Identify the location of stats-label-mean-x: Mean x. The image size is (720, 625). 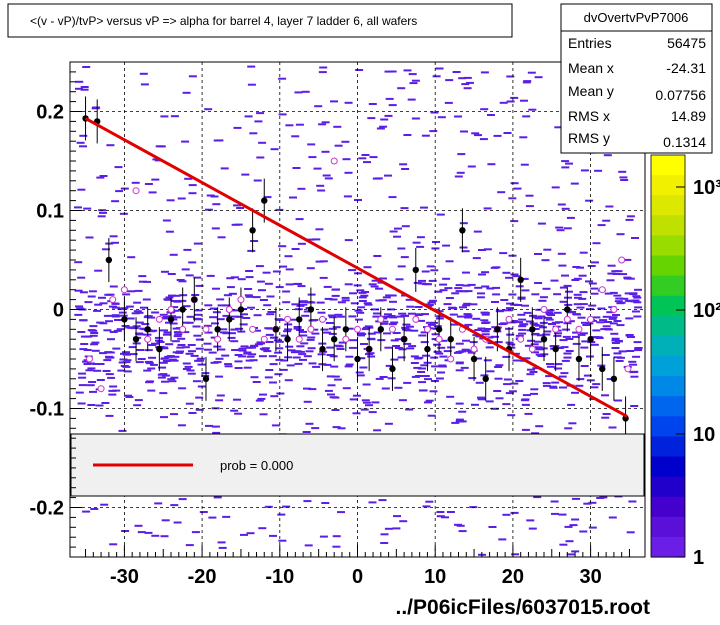
(591, 68).